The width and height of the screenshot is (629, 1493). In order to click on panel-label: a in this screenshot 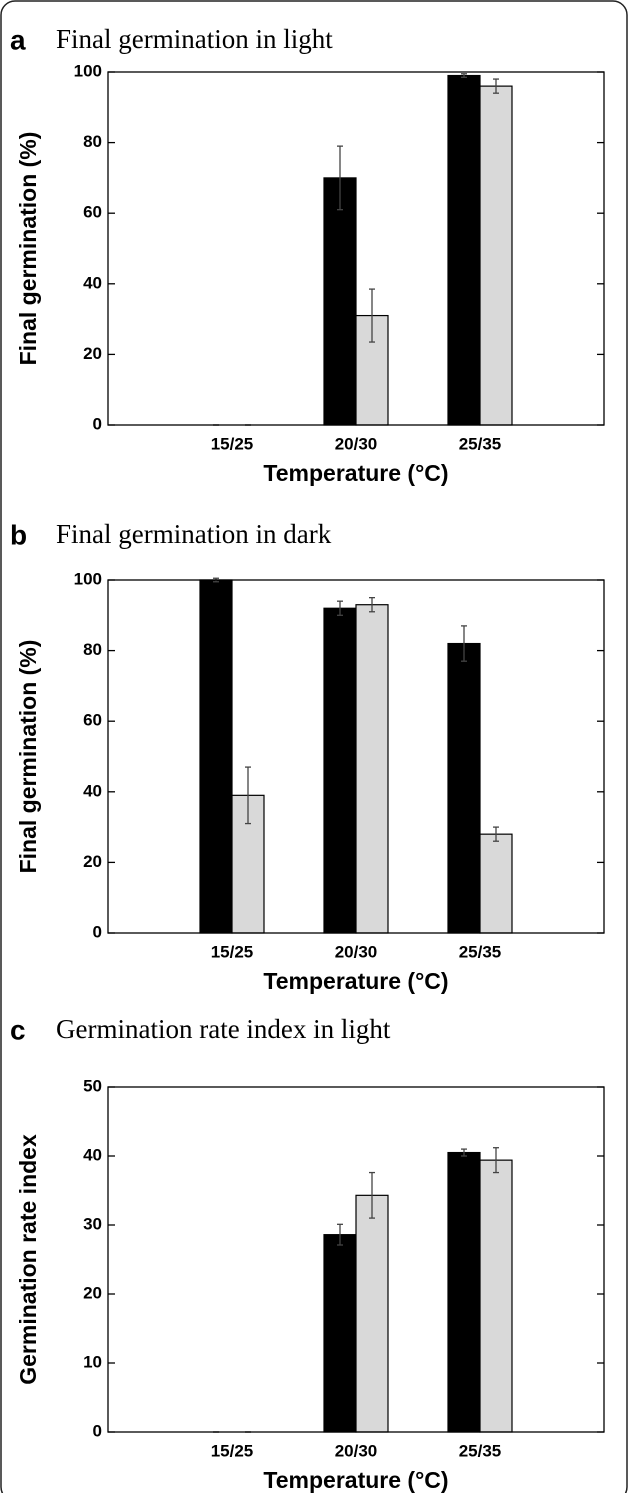, I will do `click(18, 39)`.